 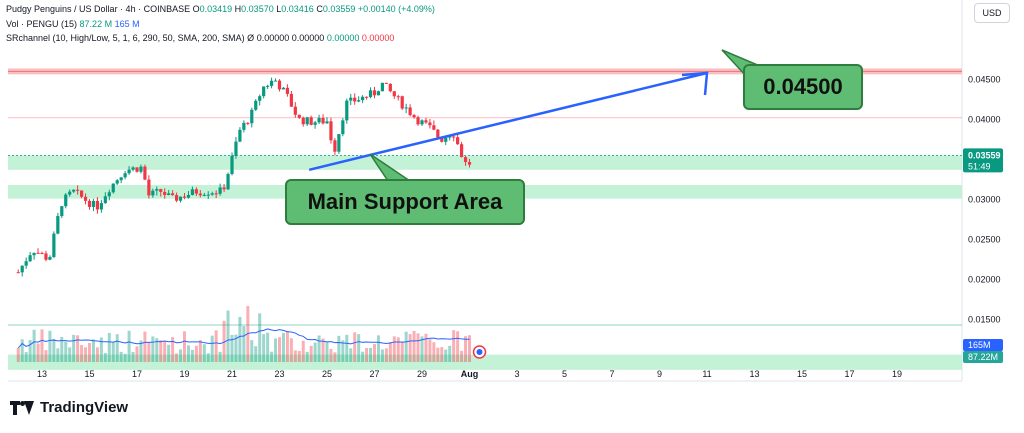 I want to click on bar-countdown: 51:49, so click(x=979, y=166).